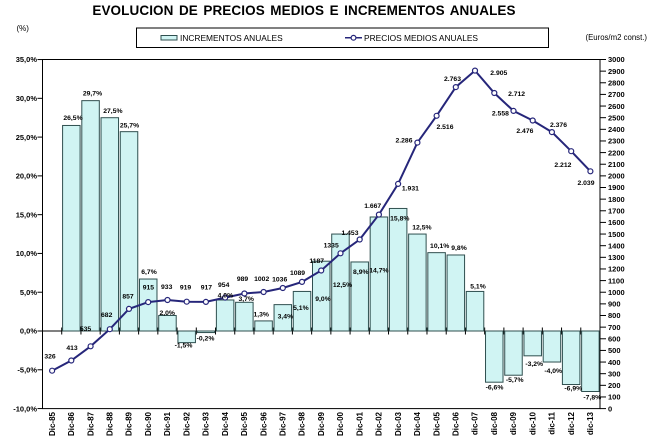 This screenshot has width=652, height=442. What do you see at coordinates (27, 214) in the screenshot?
I see `svg-text: 15,0%` at bounding box center [27, 214].